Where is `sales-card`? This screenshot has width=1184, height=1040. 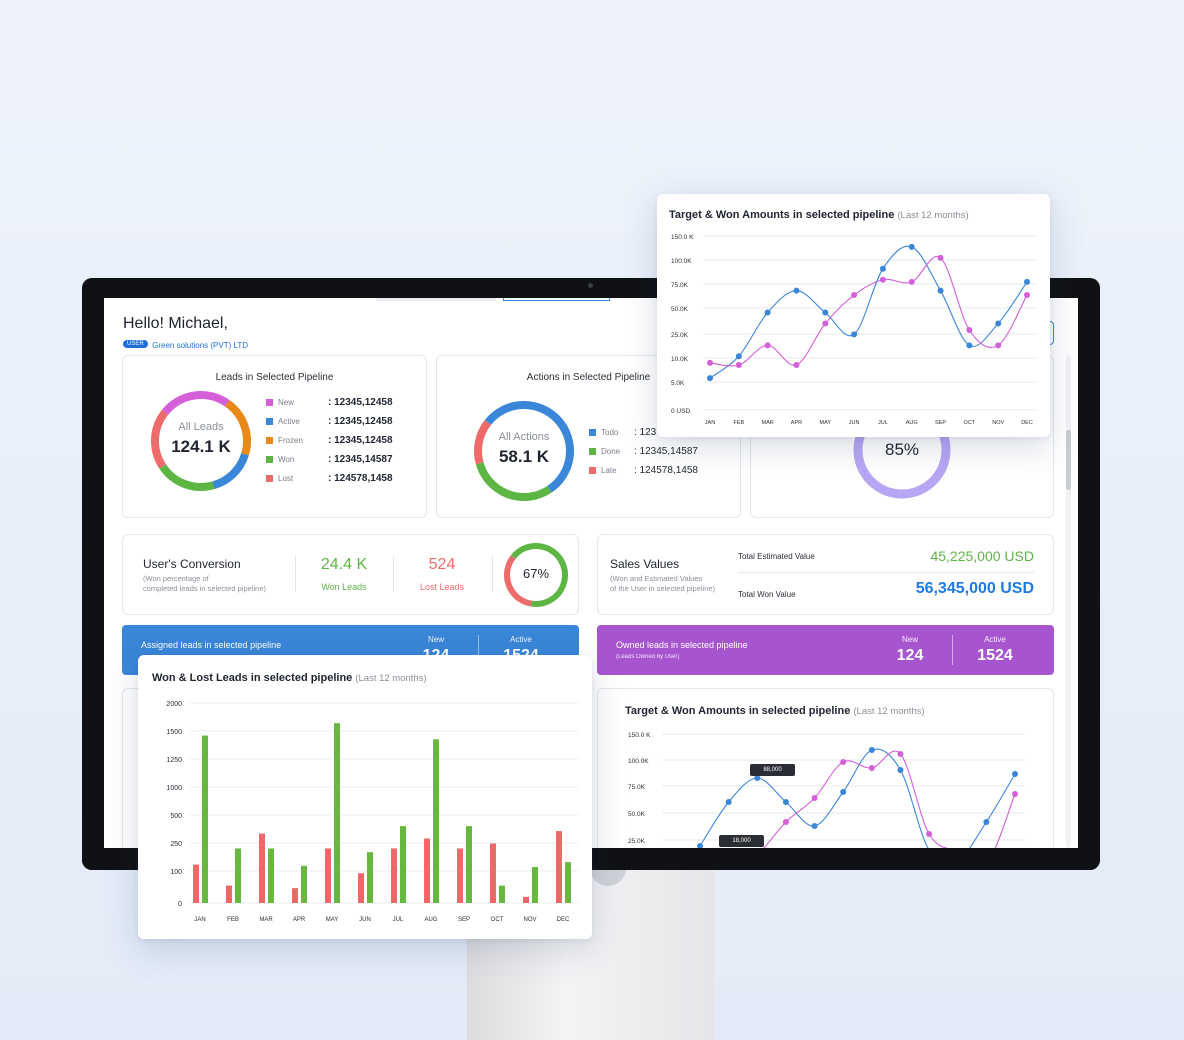
sales-card is located at coordinates (825, 574).